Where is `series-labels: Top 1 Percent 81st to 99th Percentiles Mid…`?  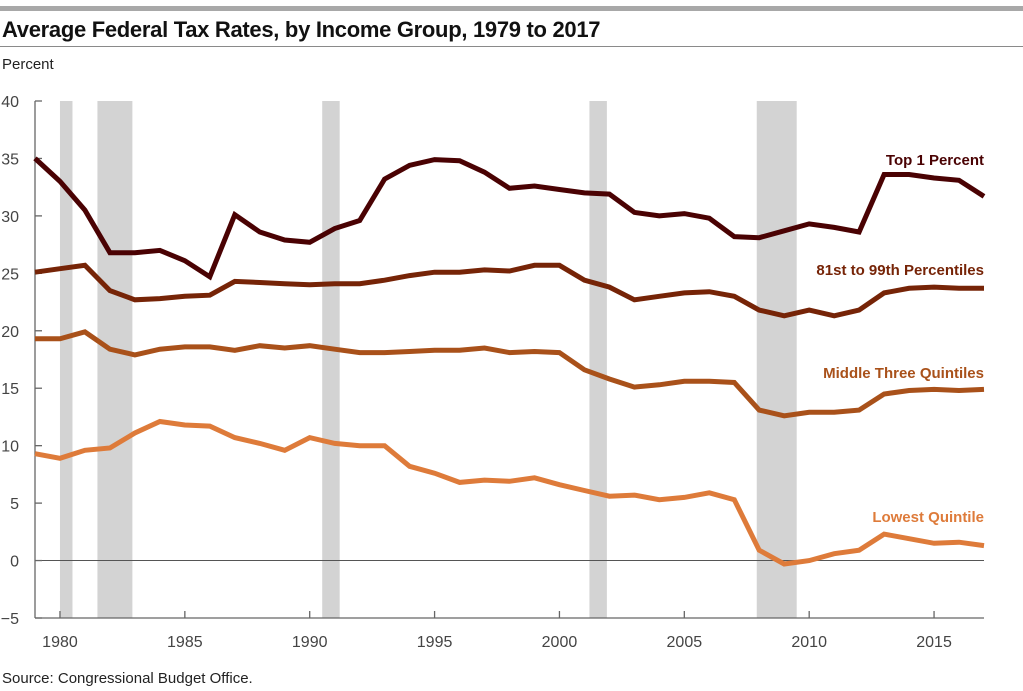 series-labels: Top 1 Percent 81st to 99th Percentiles Mid… is located at coordinates (900, 339).